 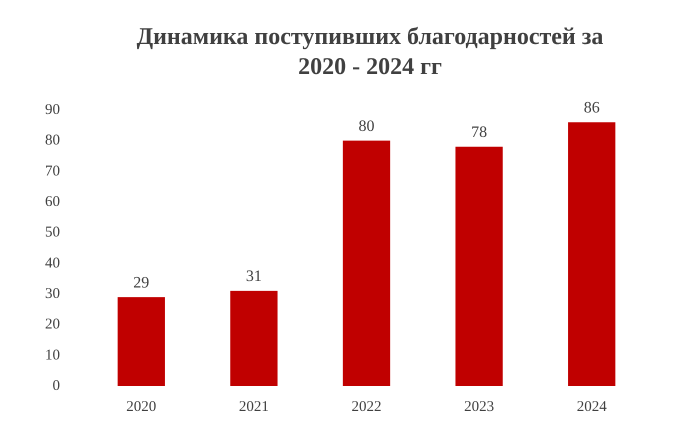 What do you see at coordinates (141, 283) in the screenshot?
I see `data-label: 29` at bounding box center [141, 283].